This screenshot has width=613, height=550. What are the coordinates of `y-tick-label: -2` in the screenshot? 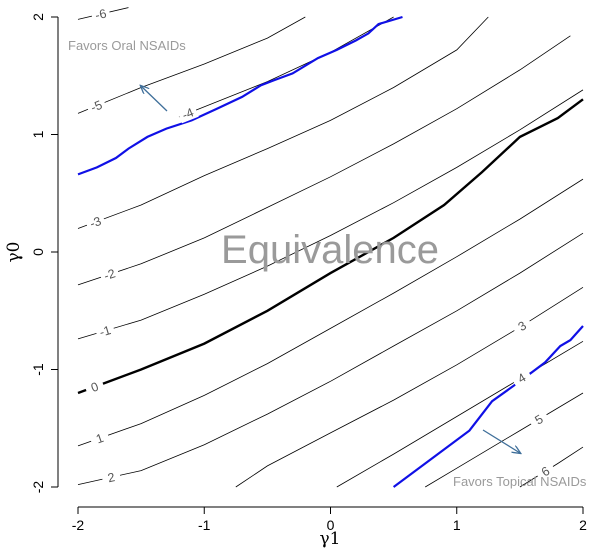 It's located at (38, 487).